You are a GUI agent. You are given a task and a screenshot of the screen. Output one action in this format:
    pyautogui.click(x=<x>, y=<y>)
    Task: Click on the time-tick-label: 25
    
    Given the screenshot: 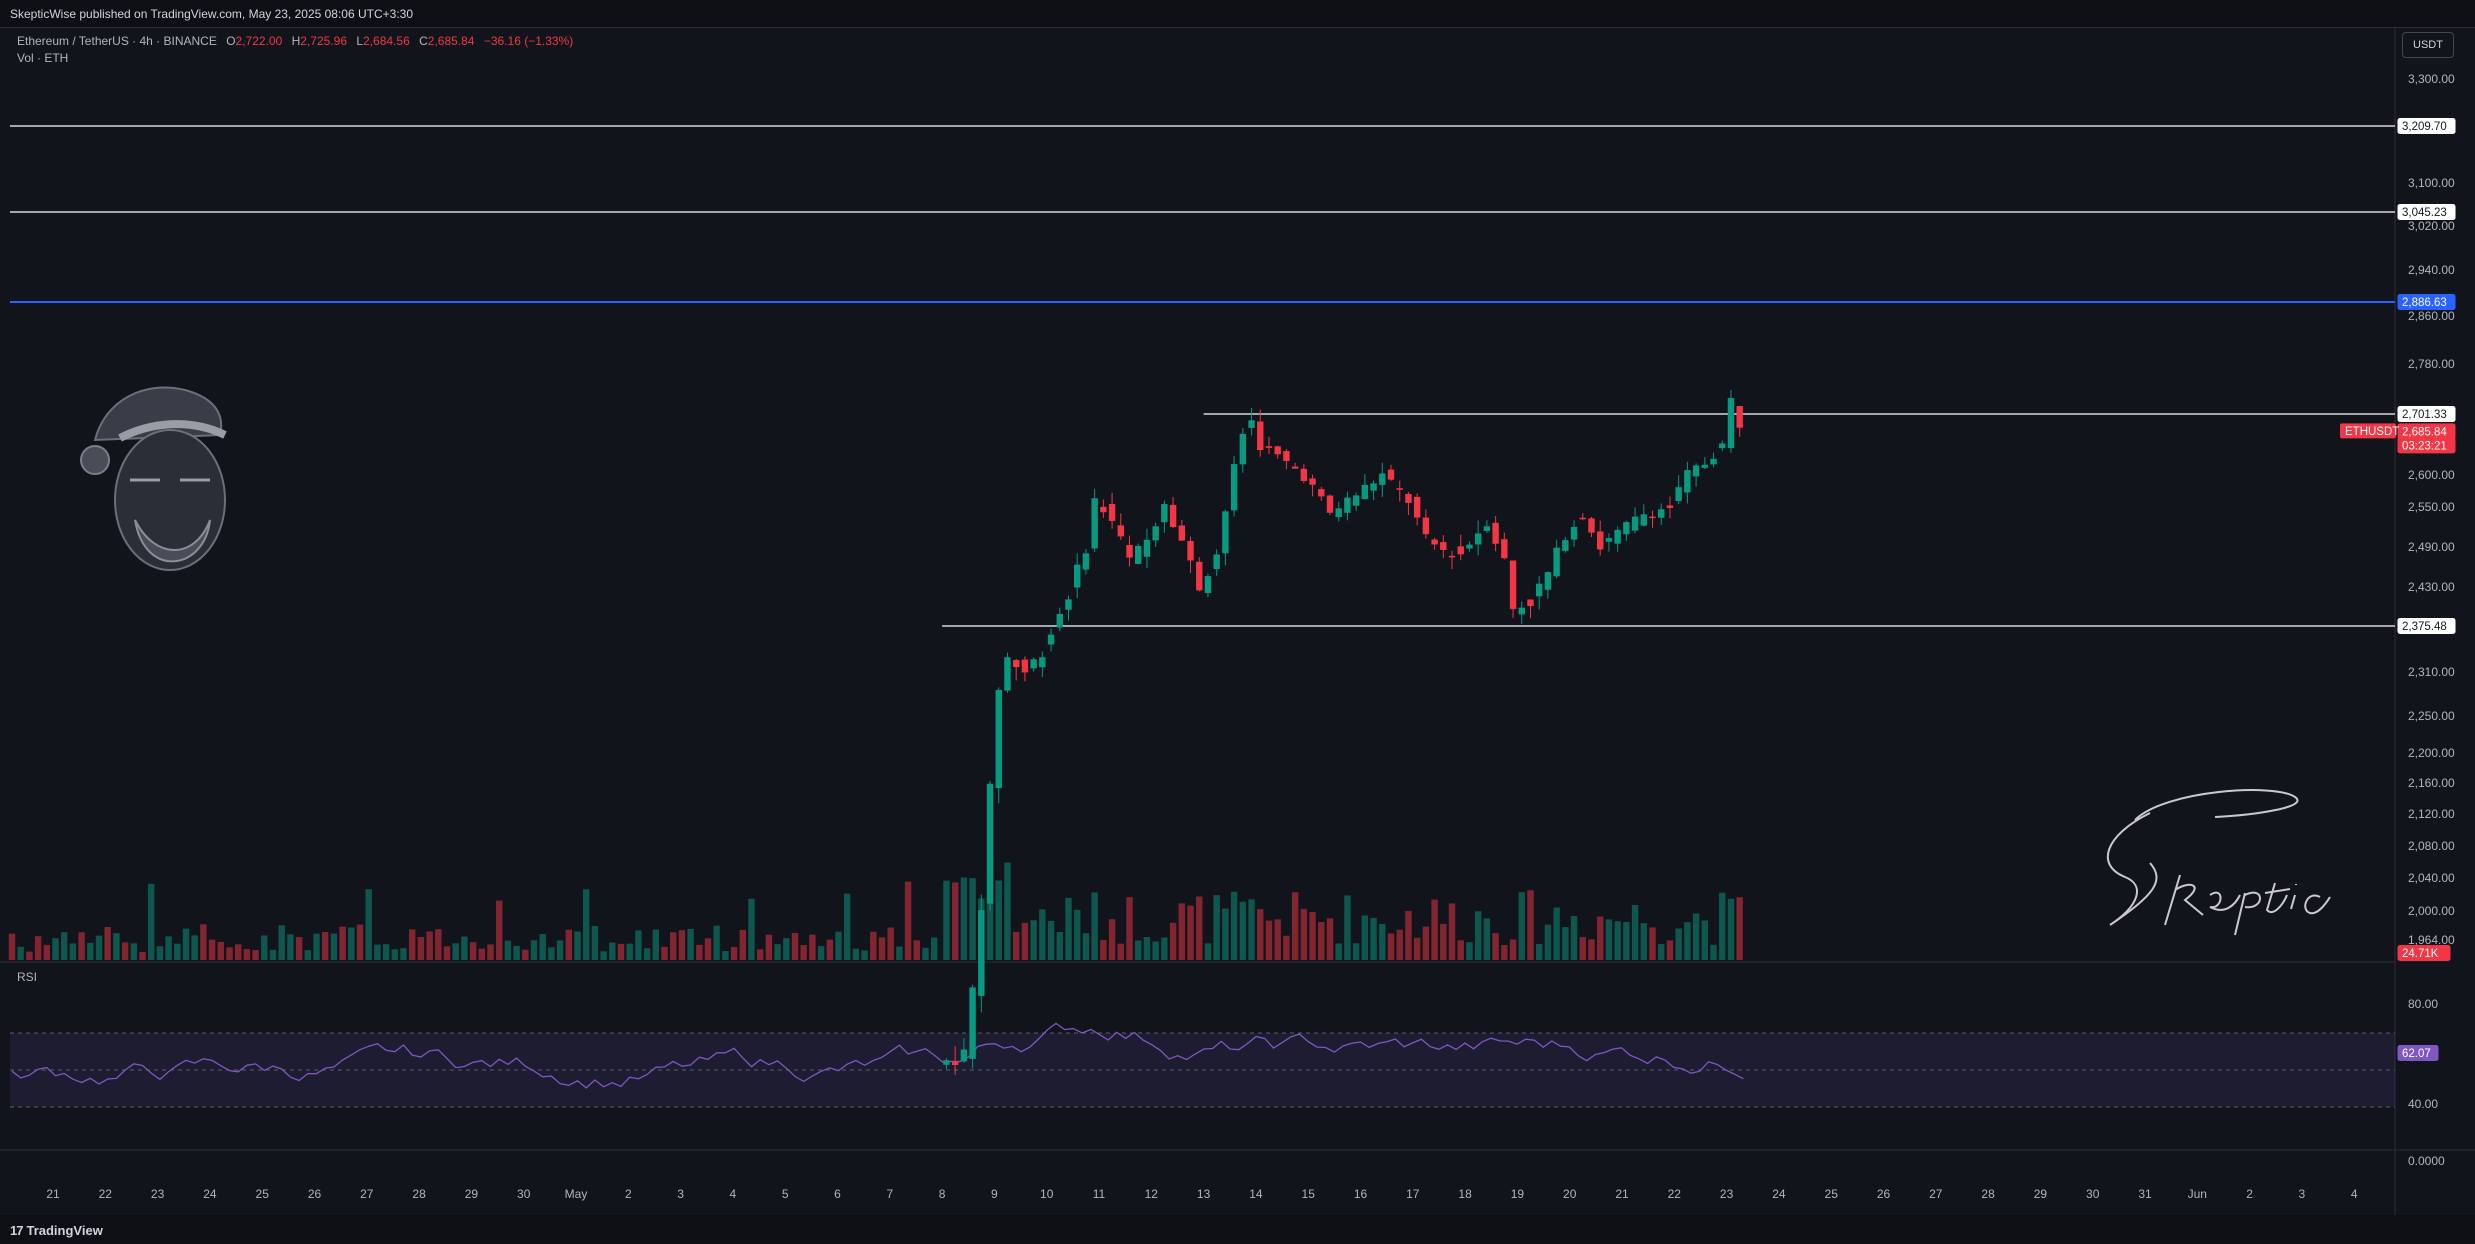 What is the action you would take?
    pyautogui.click(x=1832, y=1194)
    